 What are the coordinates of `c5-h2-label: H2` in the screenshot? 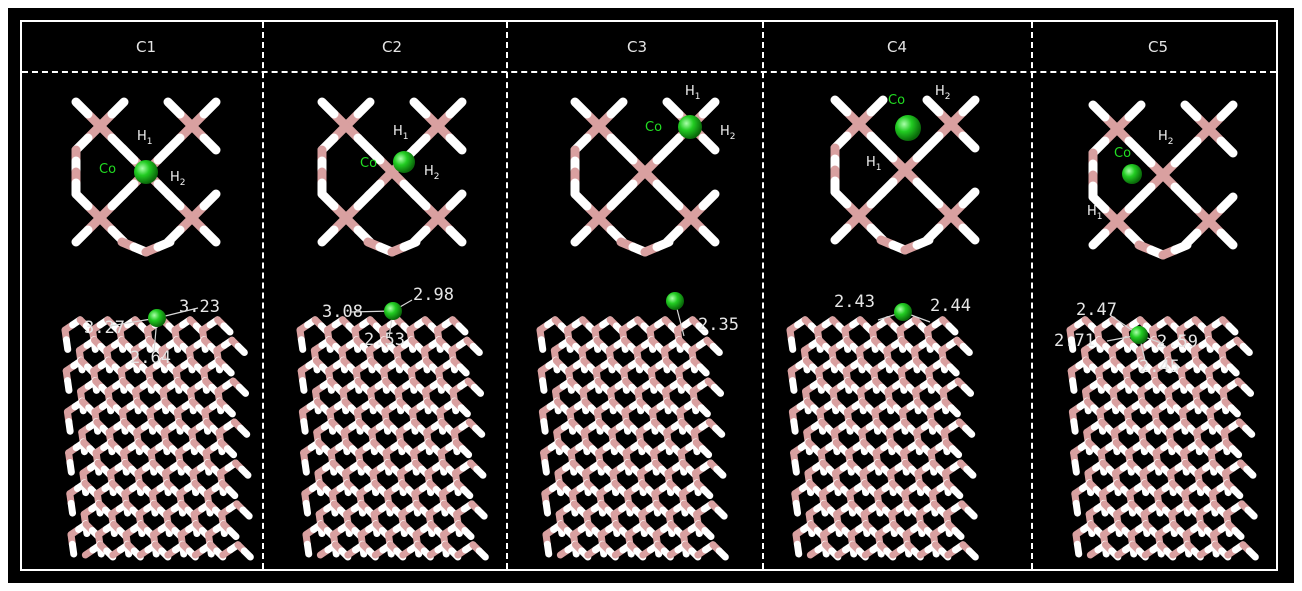 It's located at (1166, 138).